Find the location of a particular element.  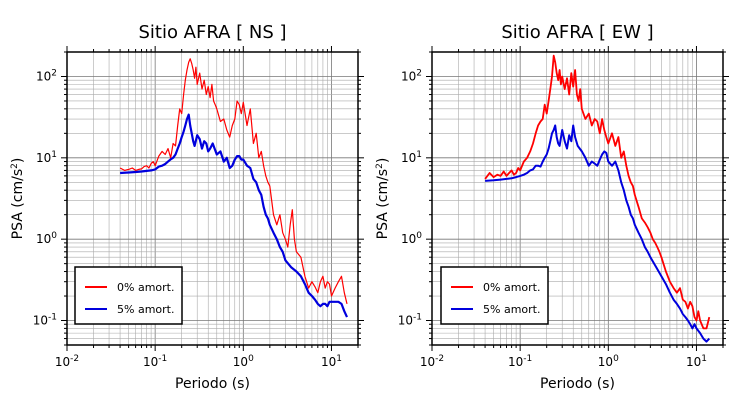

chart-title-text: Sitio AFRA [ NS ] is located at coordinates (212, 32).